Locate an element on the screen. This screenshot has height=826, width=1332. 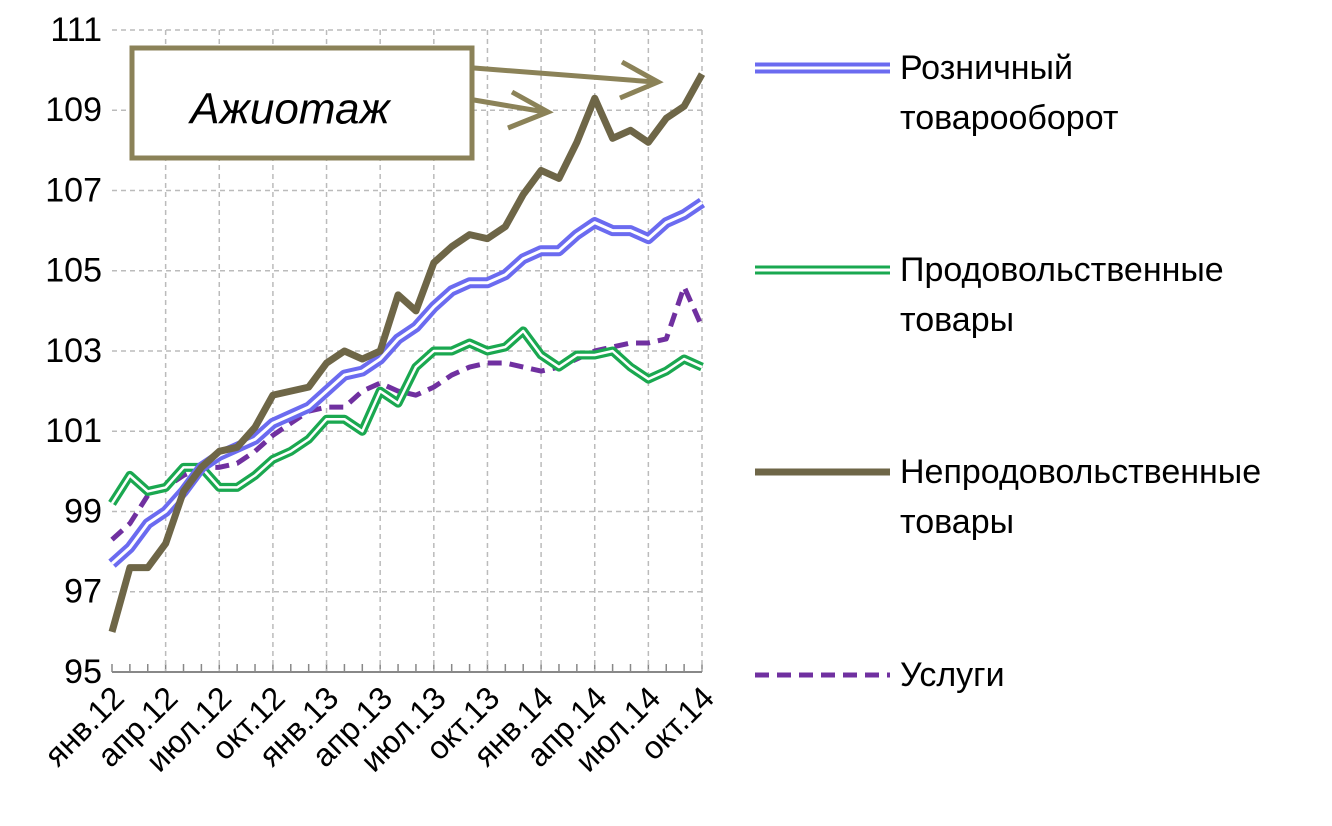
y-tick-label: 111 is located at coordinates (76, 30).